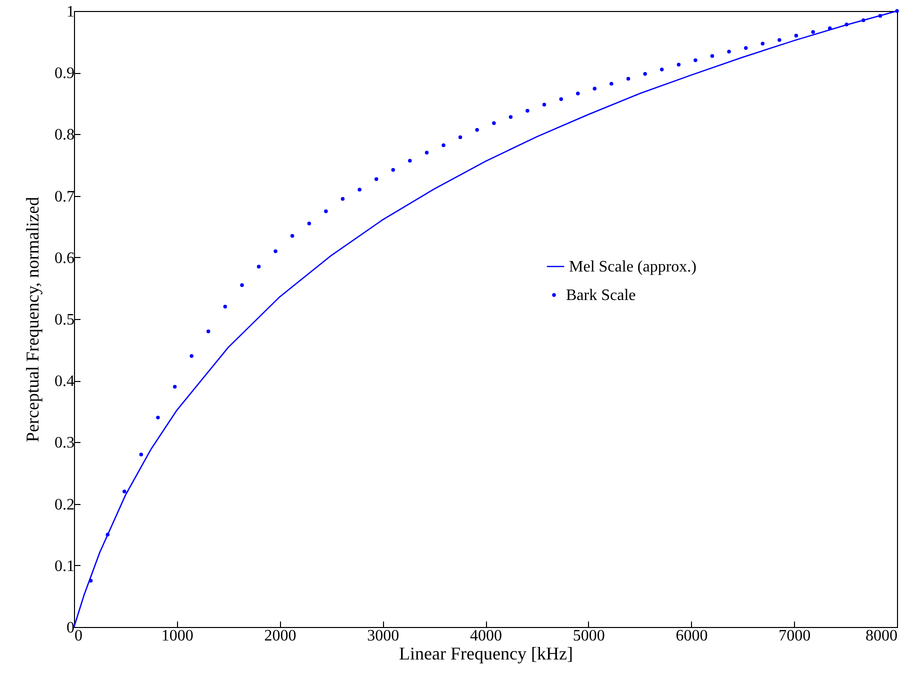 The image size is (917, 686). I want to click on x-axis-title: Linear Frequency [kHz], so click(486, 654).